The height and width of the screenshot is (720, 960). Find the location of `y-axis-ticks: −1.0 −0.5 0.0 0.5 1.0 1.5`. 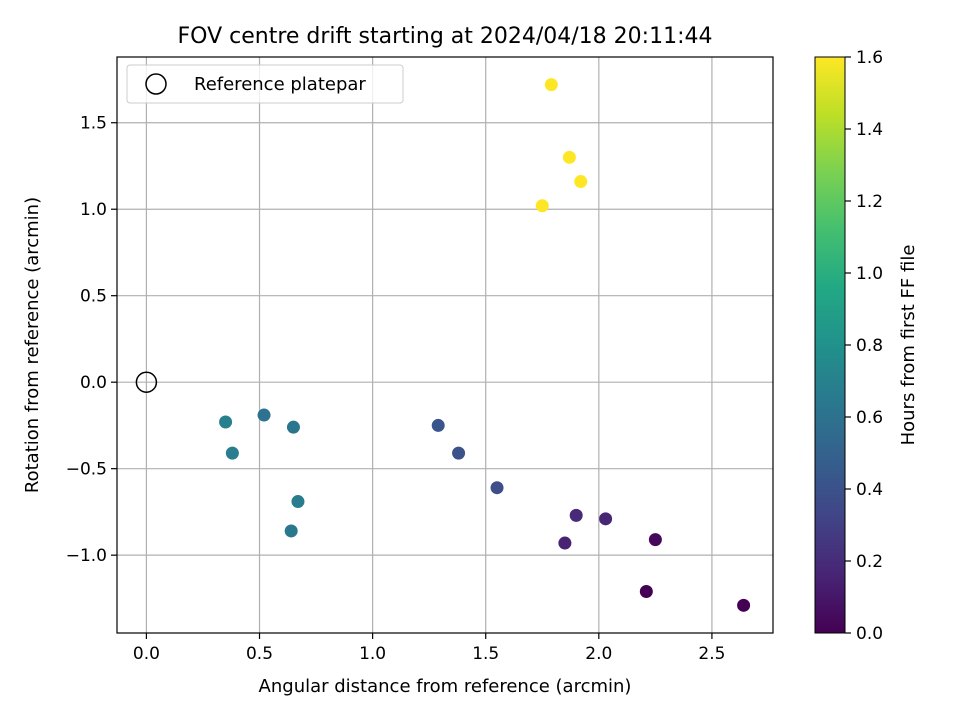

y-axis-ticks: −1.0 −0.5 0.0 0.5 1.0 1.5 is located at coordinates (91, 340).